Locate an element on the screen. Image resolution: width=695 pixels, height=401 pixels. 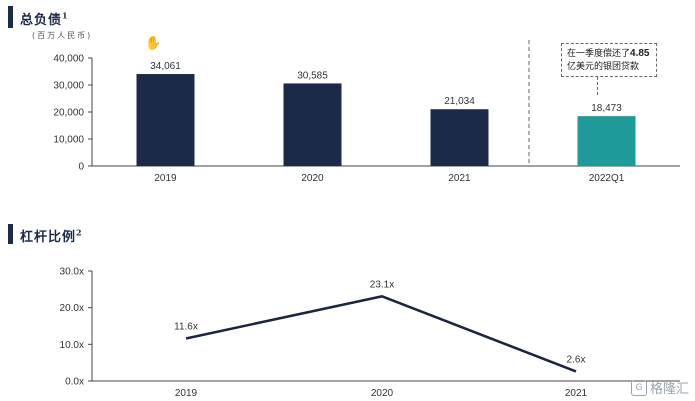
bar-value-label: 30,585 is located at coordinates (312, 75).